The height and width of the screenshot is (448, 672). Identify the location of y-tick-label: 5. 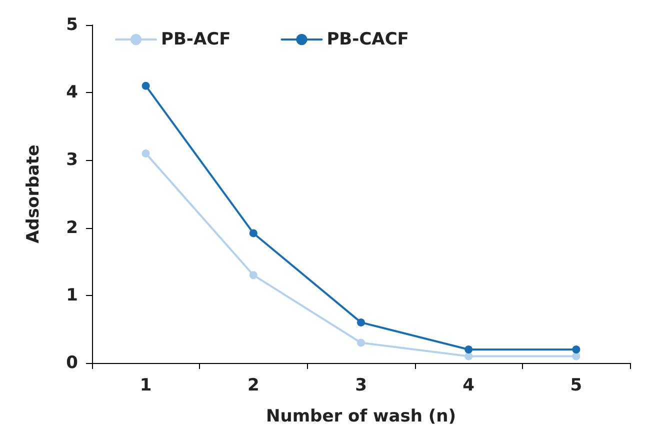
(72, 25).